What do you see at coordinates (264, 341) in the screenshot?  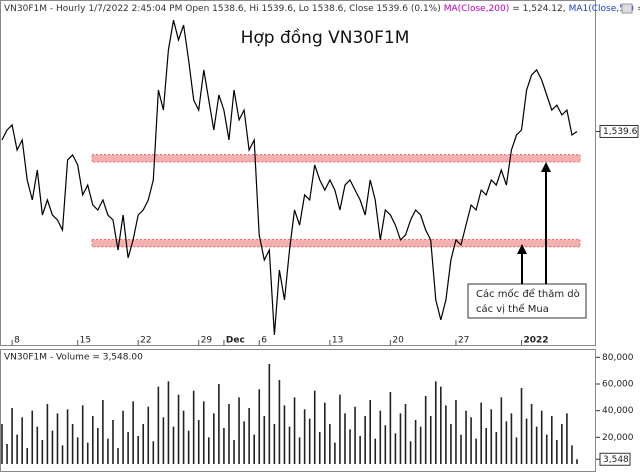 I see `x-tick-label: 6` at bounding box center [264, 341].